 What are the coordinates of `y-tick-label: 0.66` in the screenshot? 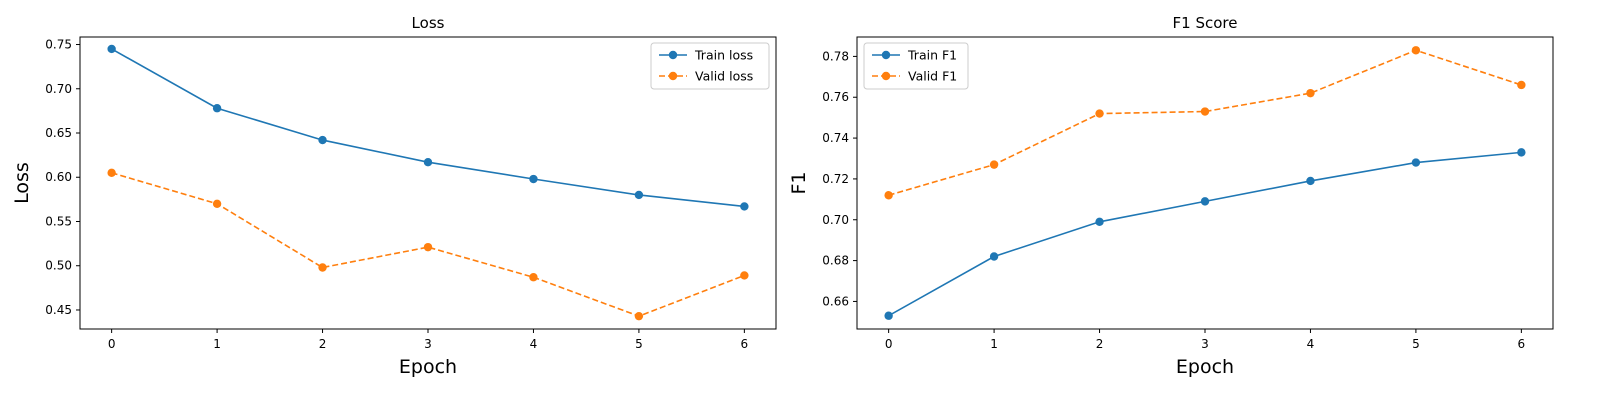 It's located at (835, 301).